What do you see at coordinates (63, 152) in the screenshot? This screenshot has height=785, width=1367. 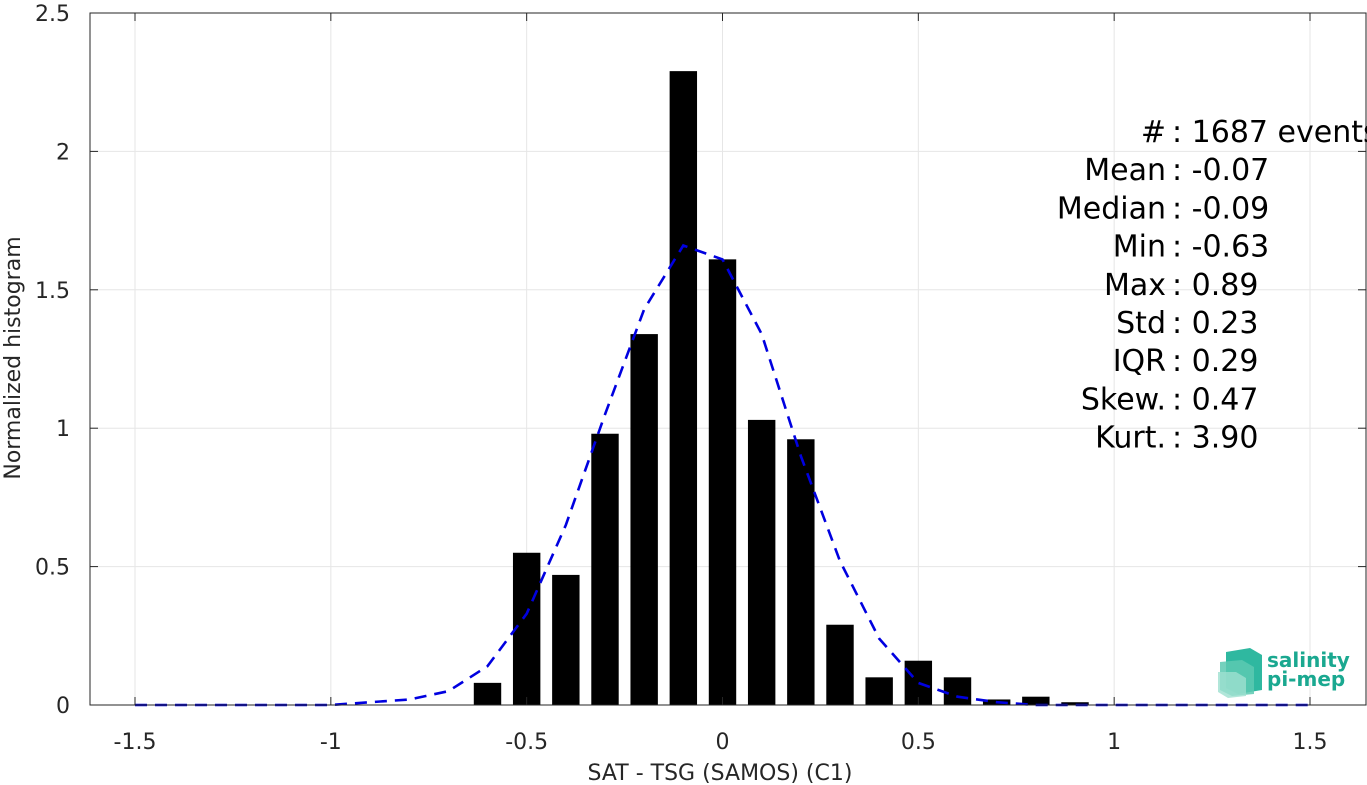 I see `y-tick-label: 2` at bounding box center [63, 152].